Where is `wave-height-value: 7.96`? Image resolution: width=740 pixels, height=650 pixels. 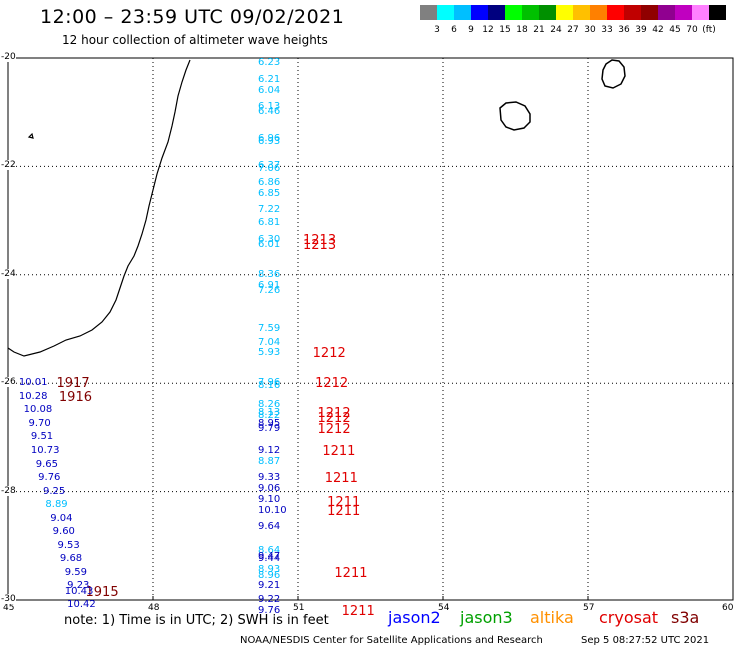 wave-height-value: 7.96 is located at coordinates (269, 383).